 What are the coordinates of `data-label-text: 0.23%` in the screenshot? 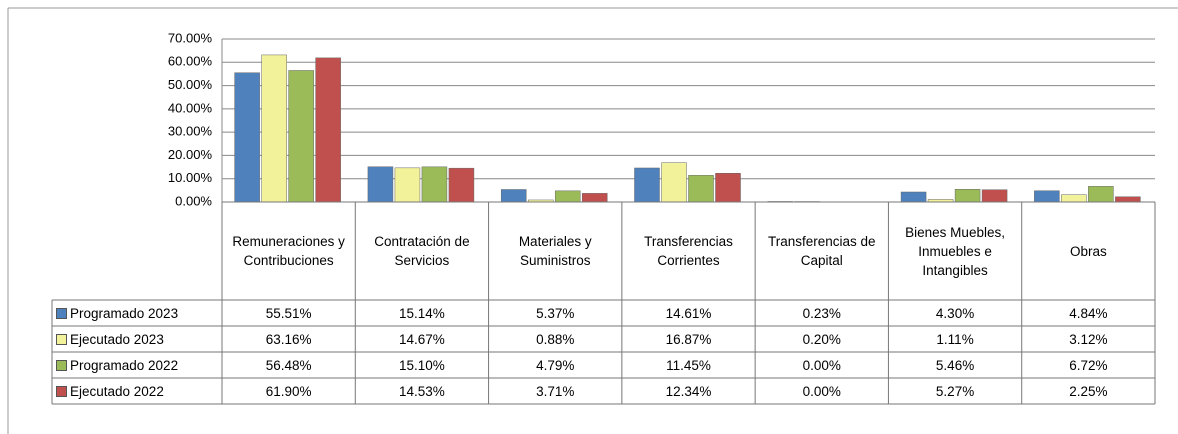 It's located at (821, 313).